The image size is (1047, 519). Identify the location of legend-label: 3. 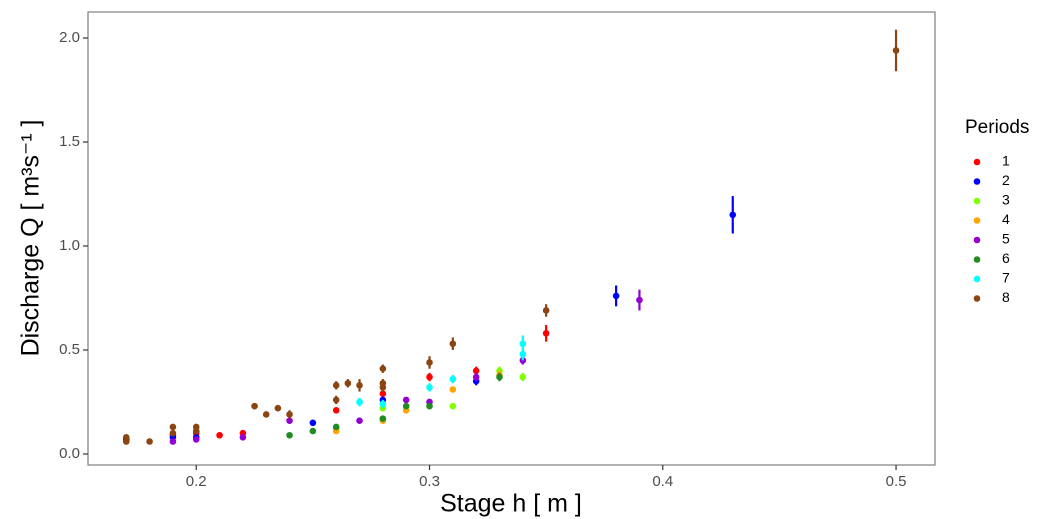
(1006, 200).